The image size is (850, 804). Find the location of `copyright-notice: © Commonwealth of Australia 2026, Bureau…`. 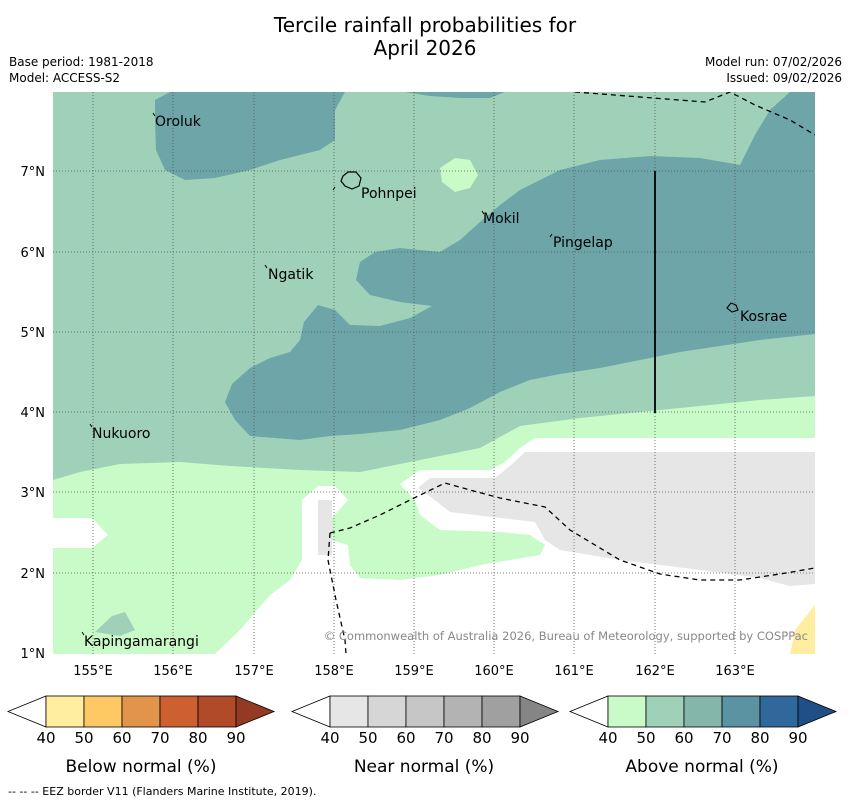

copyright-notice: © Commonwealth of Australia 2026, Bureau… is located at coordinates (566, 636).